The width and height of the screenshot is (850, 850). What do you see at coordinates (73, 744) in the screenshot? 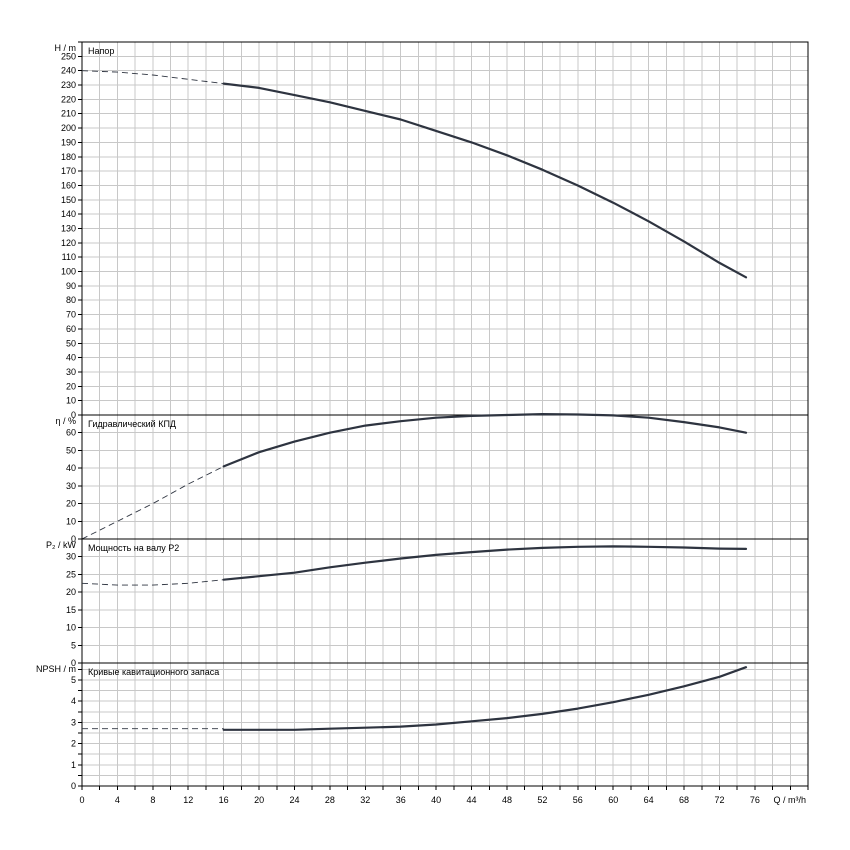
I see `y-tick-label: 2` at bounding box center [73, 744].